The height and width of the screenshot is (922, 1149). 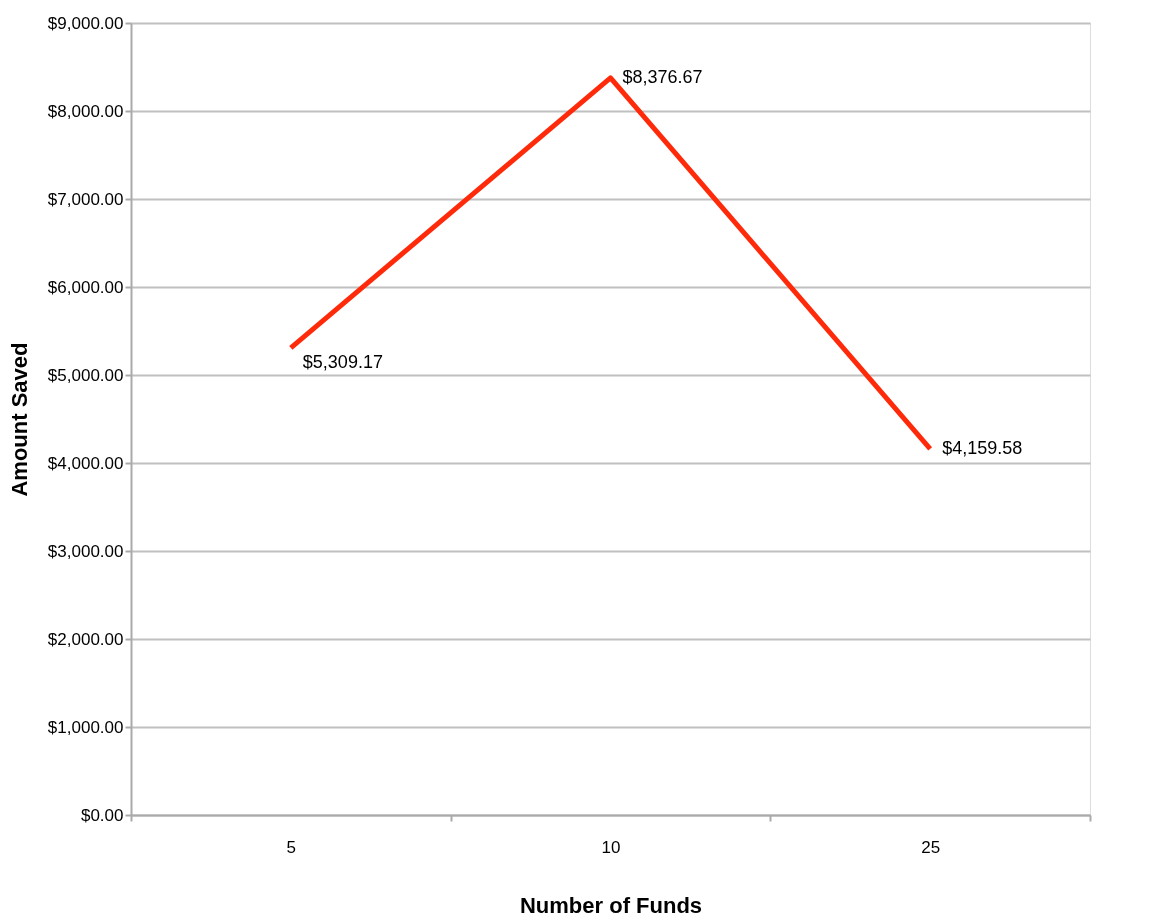 I want to click on data-label: $8,376.67, so click(x=662, y=76).